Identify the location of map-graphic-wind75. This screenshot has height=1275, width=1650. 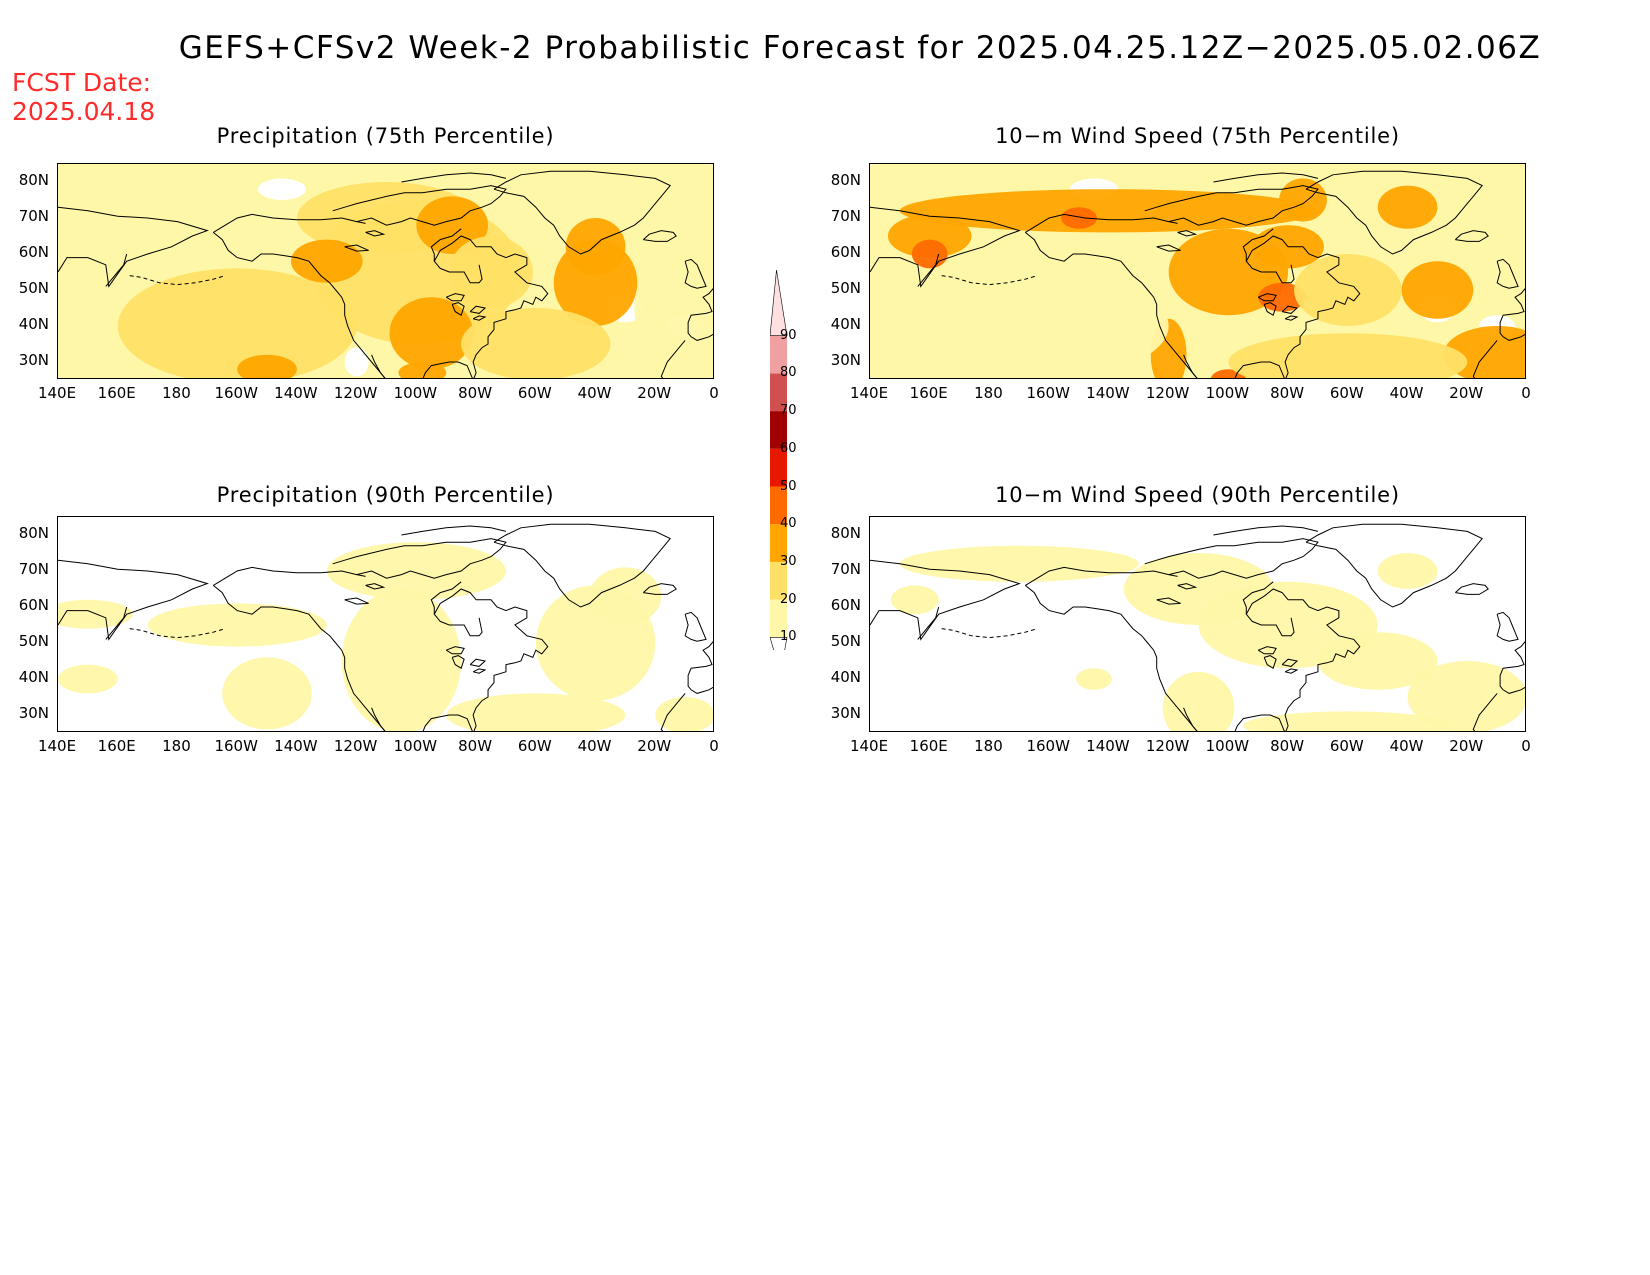
(1197, 271).